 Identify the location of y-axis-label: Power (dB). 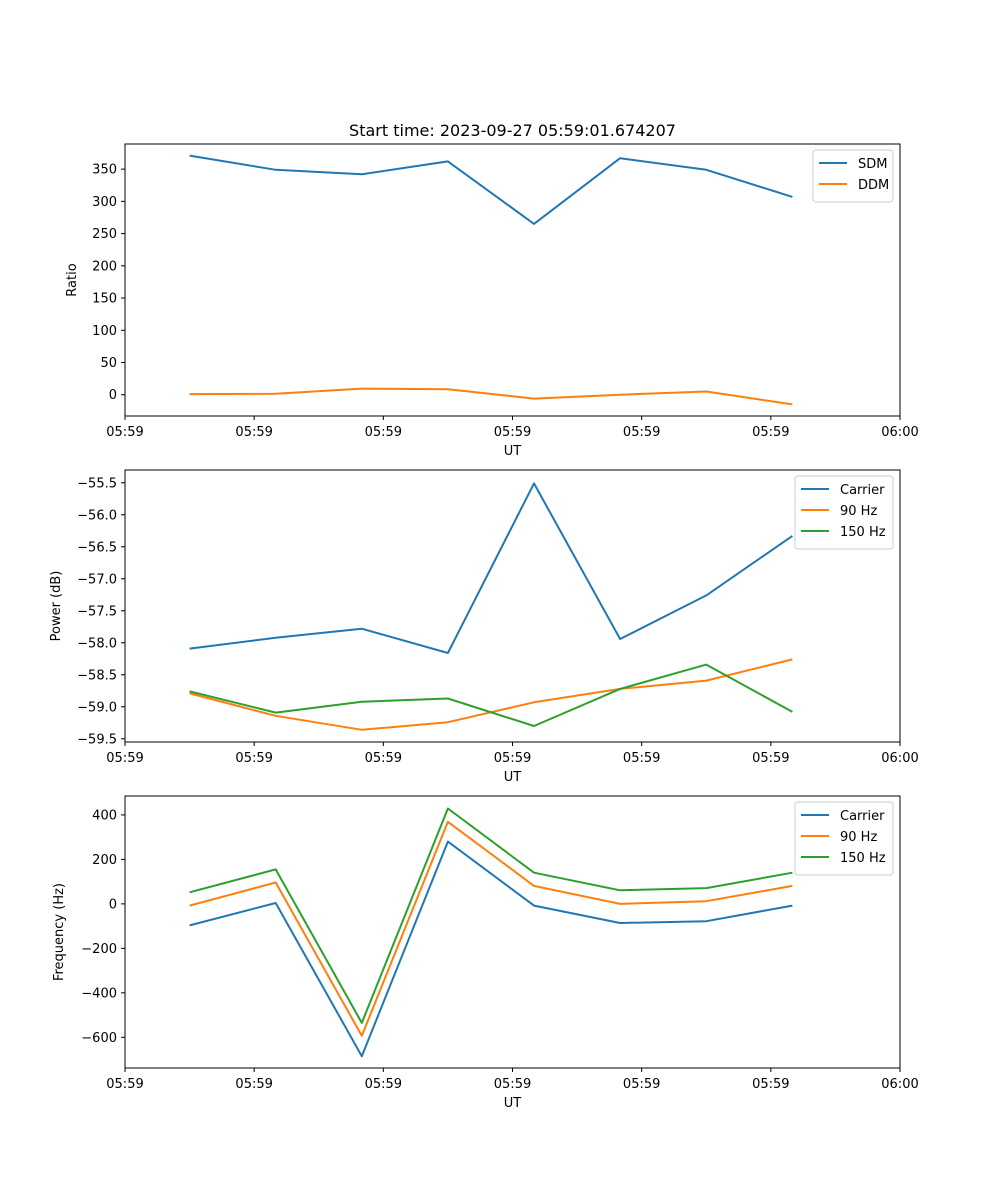
(56, 606).